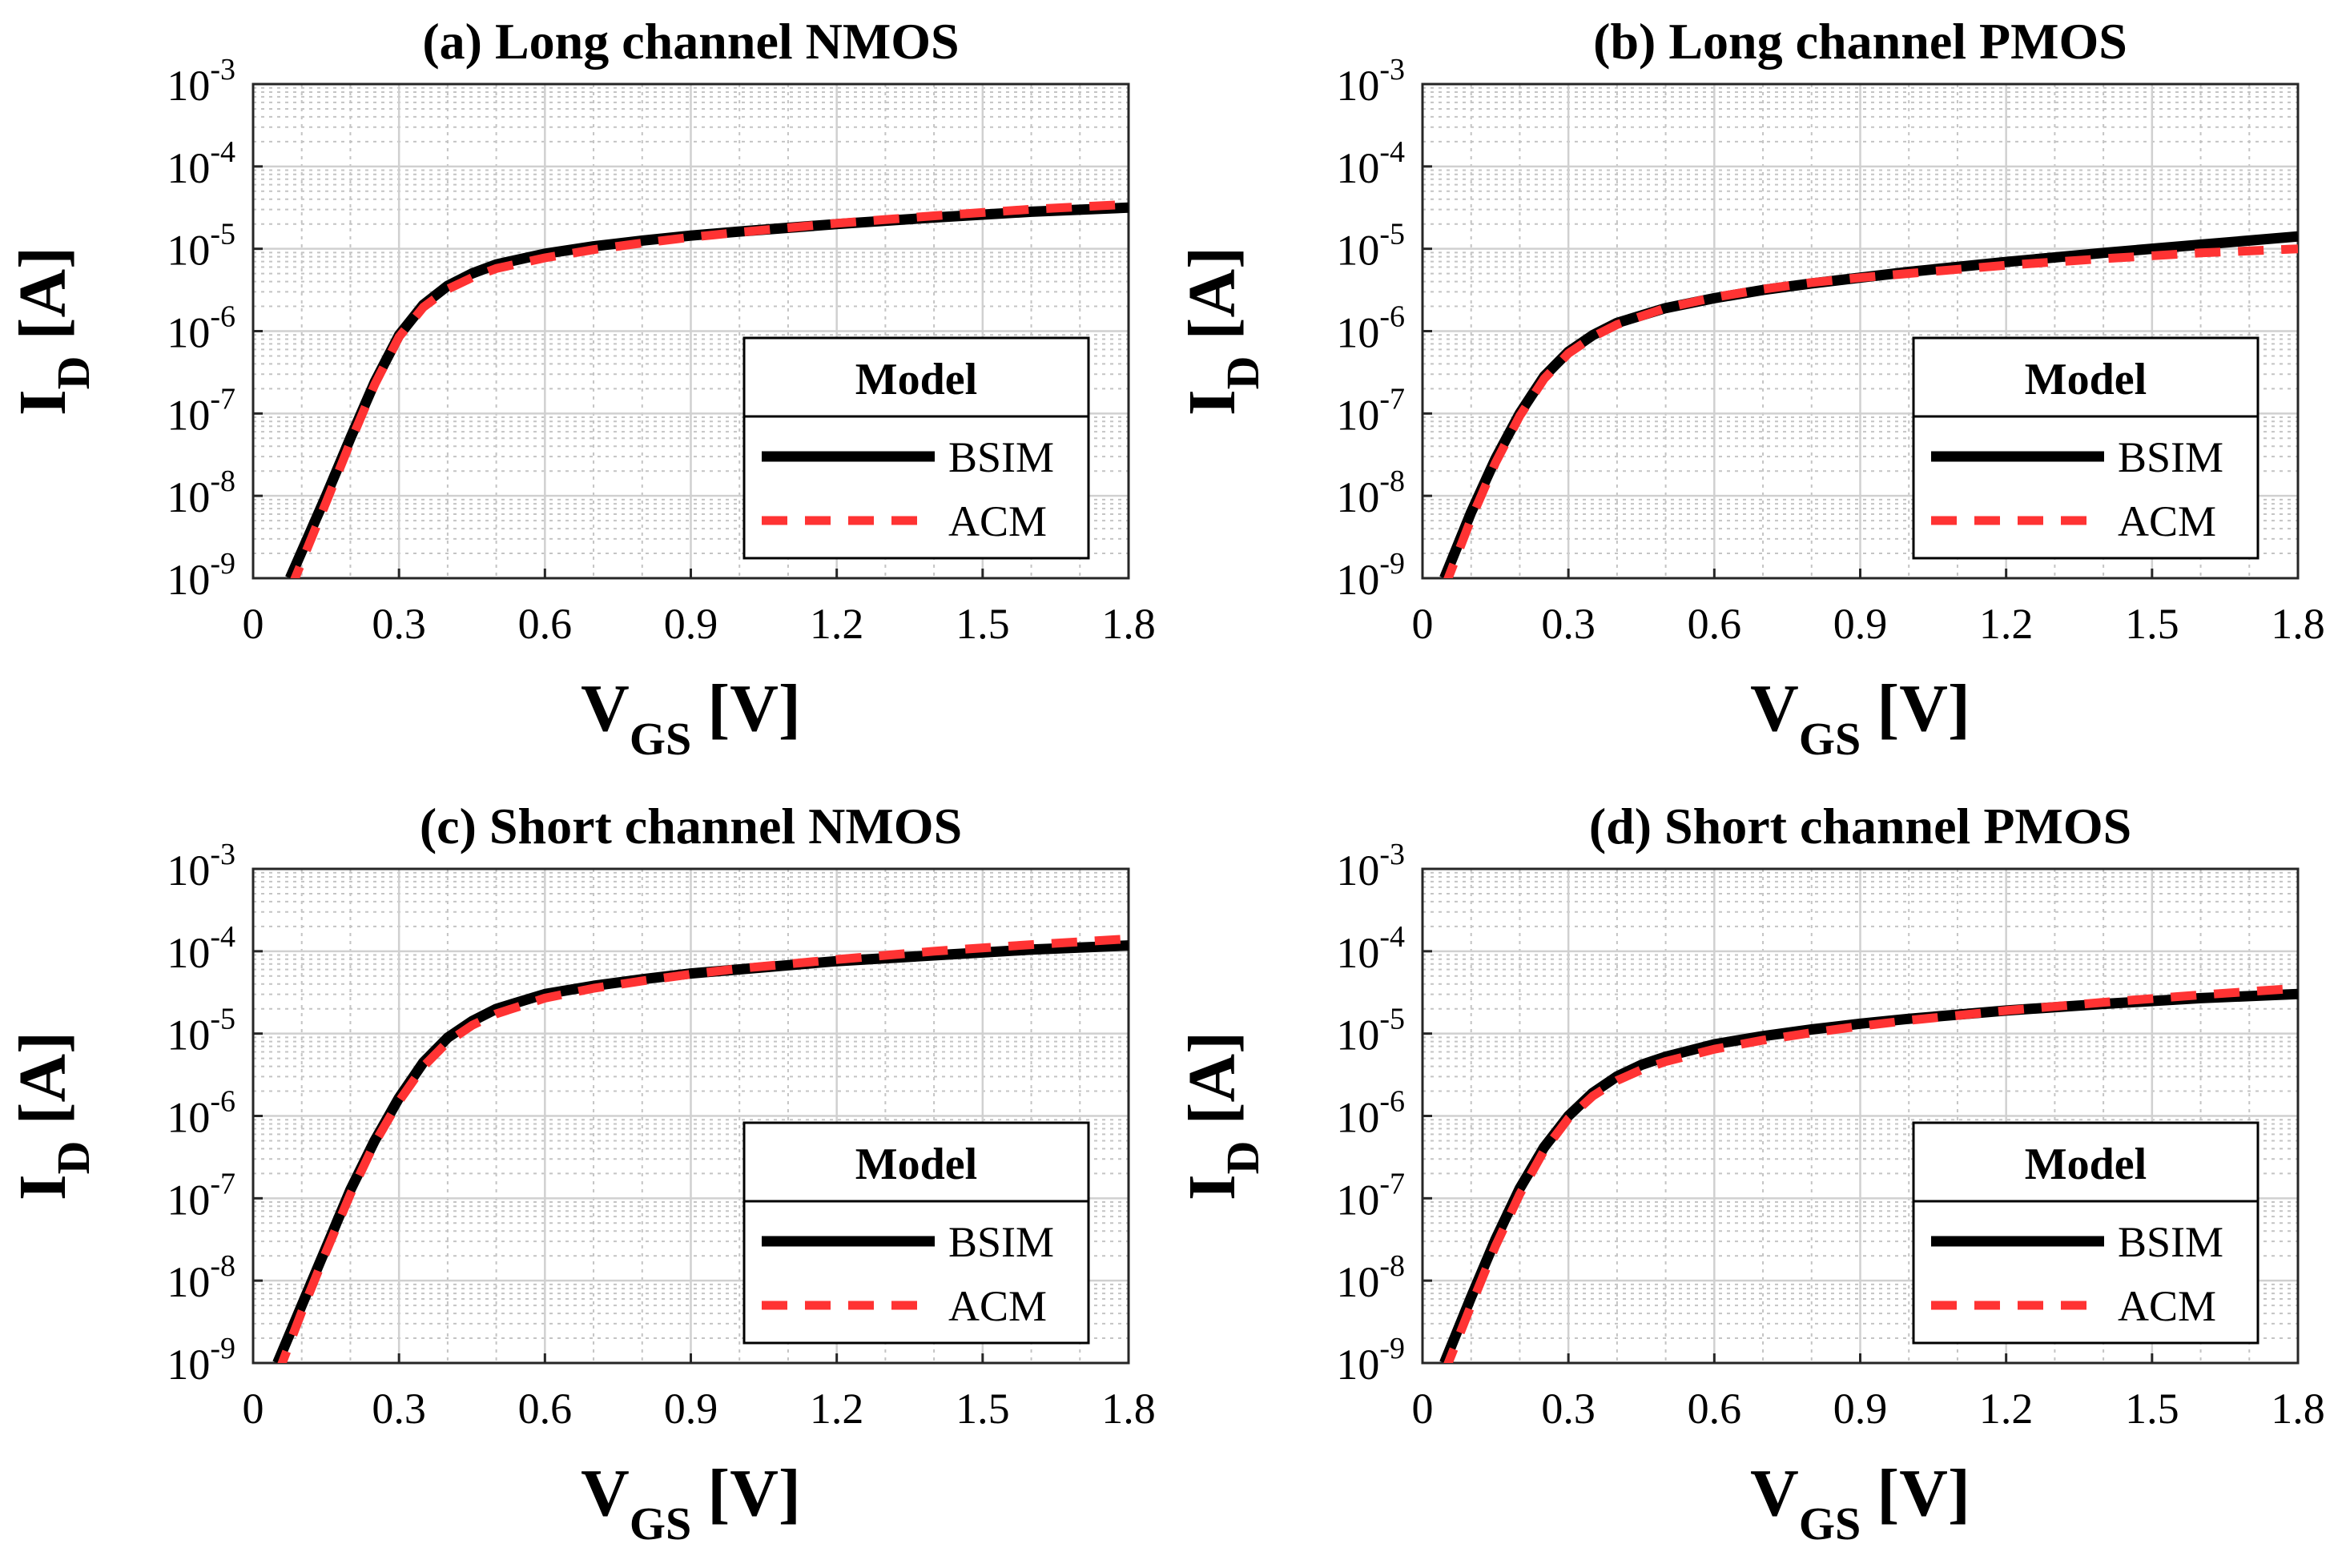  Describe the element at coordinates (998, 521) in the screenshot. I see `legend-entry-acm: ACM` at that location.